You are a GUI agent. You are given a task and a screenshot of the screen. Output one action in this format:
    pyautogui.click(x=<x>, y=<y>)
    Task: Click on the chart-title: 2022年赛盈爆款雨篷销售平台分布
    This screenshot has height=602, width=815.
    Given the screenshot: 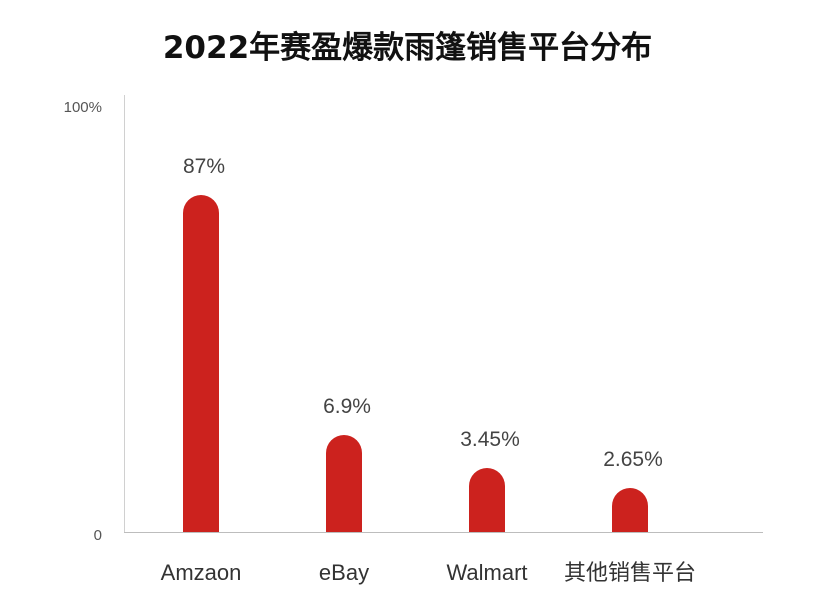 What is the action you would take?
    pyautogui.click(x=407, y=48)
    